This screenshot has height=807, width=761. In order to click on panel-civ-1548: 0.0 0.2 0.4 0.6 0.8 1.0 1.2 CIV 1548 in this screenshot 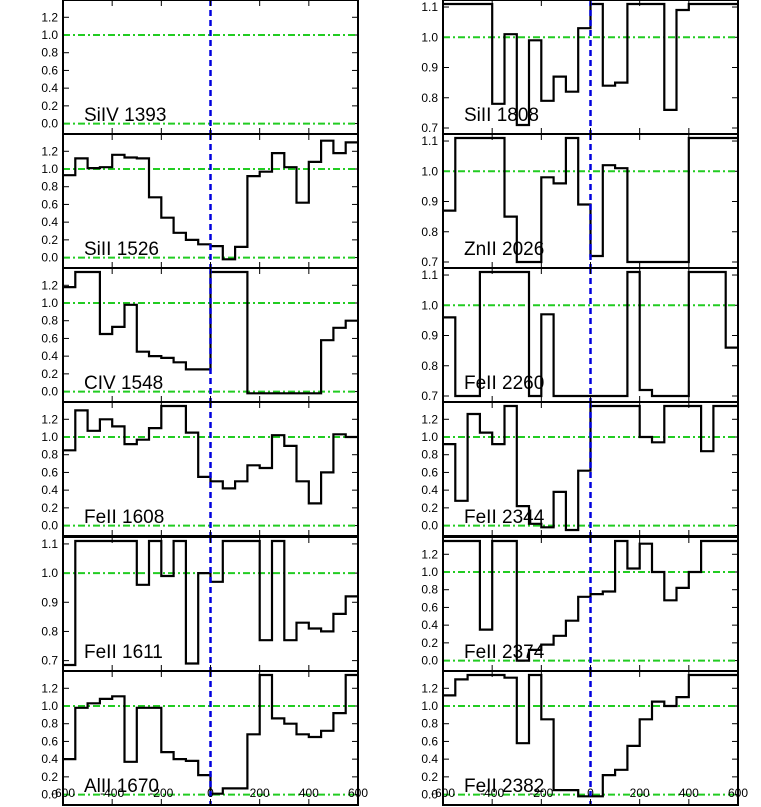, I will do `click(200, 335)`.